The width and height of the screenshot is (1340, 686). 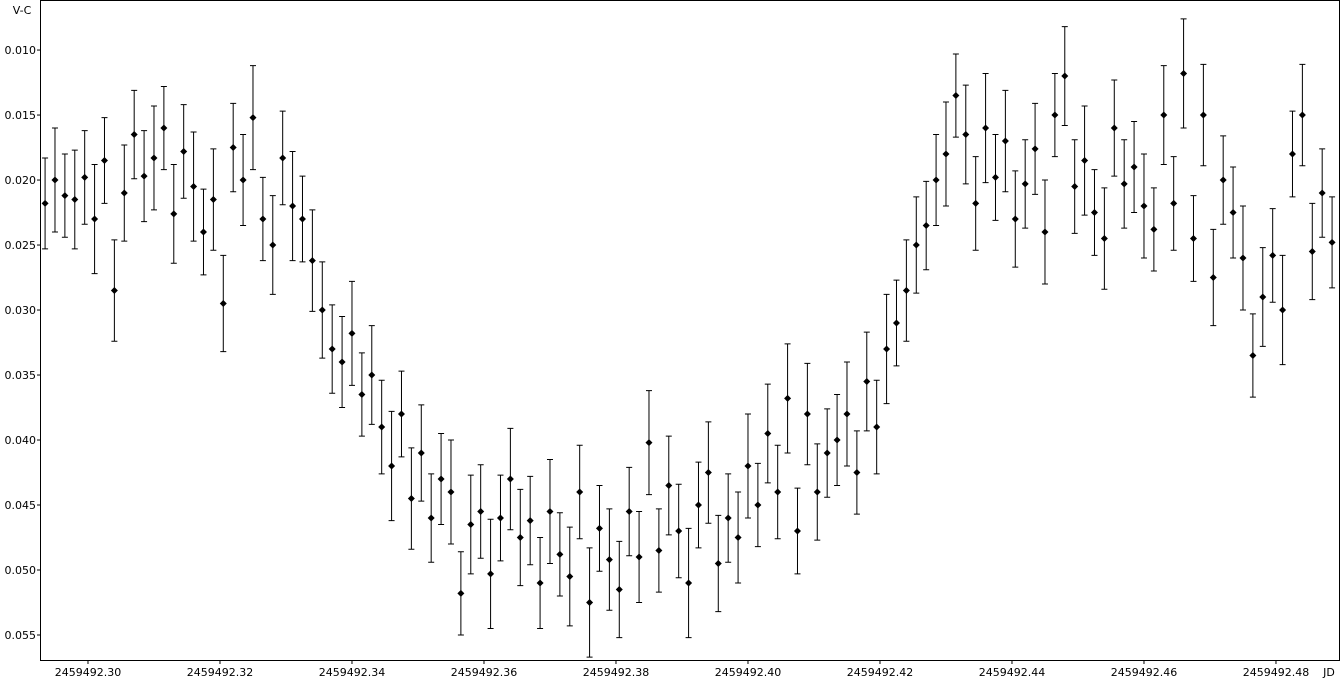 What do you see at coordinates (352, 672) in the screenshot?
I see `x-tick-label: 2459492.34` at bounding box center [352, 672].